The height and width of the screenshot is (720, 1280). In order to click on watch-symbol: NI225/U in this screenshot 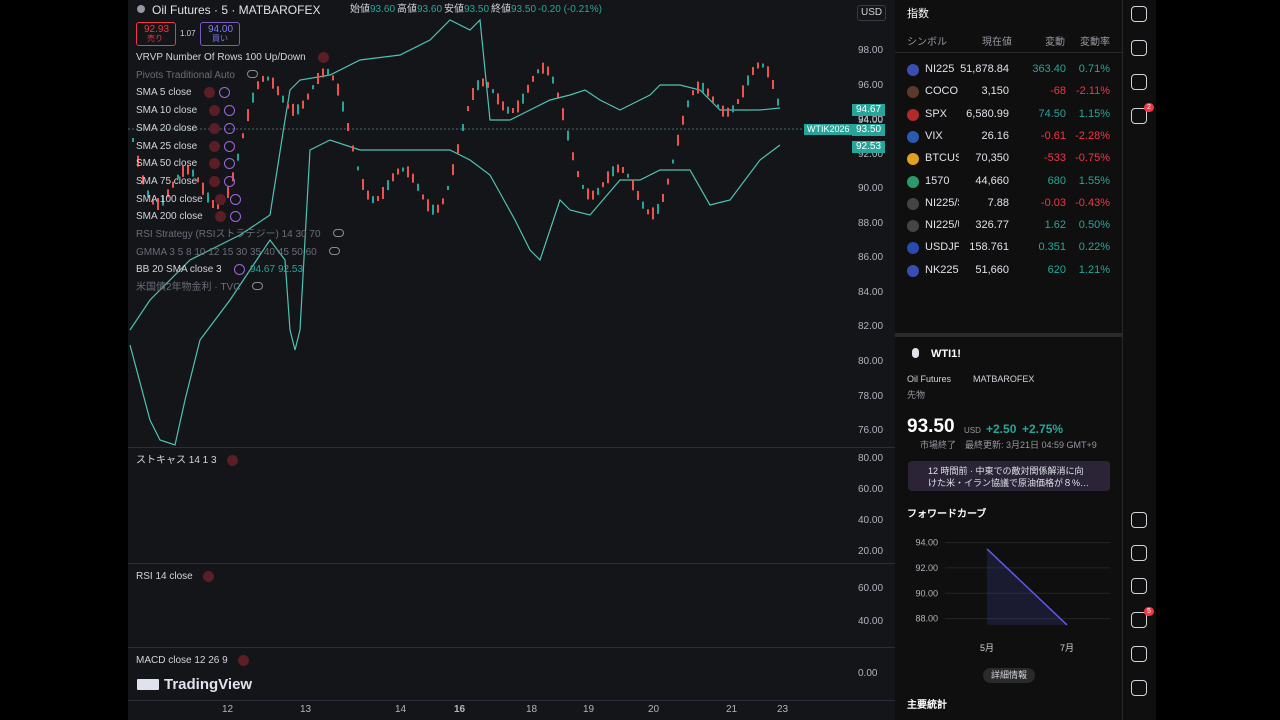, I will do `click(942, 226)`.